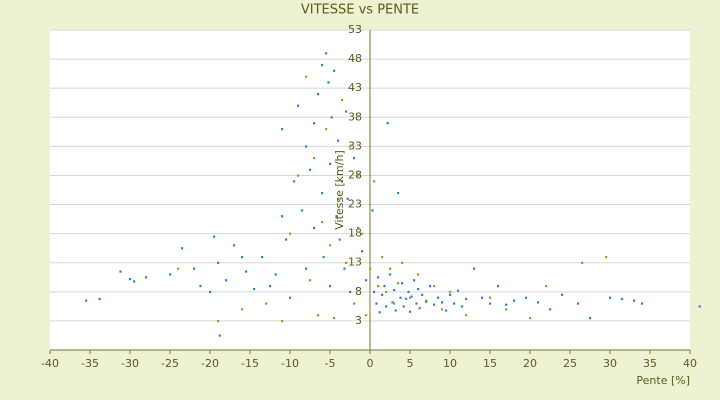 The width and height of the screenshot is (720, 400). Describe the element at coordinates (90, 363) in the screenshot. I see `x-tick-label: -35` at that location.